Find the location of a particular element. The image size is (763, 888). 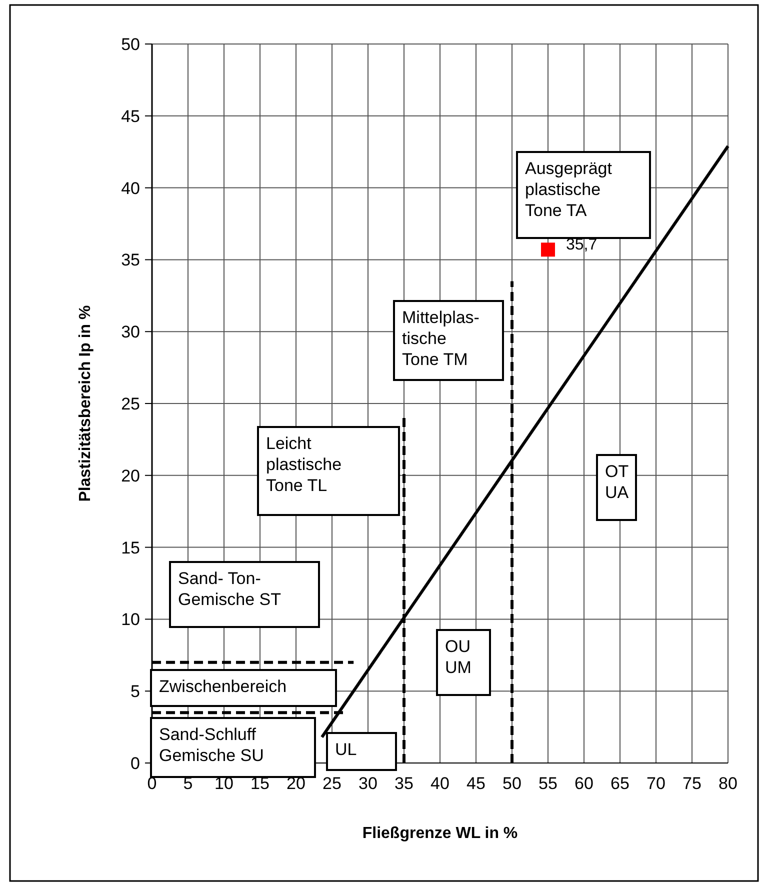

y-tick-label: 10 is located at coordinates (130, 620).